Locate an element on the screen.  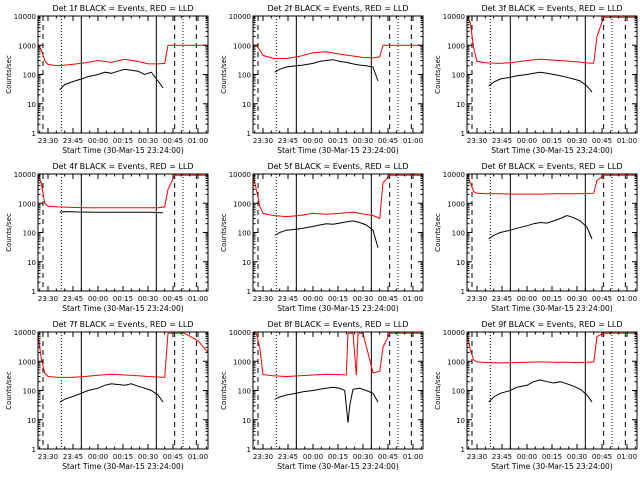
panel-title: Det 3f BLACK = Events, RED = LLD is located at coordinates (551, 8).